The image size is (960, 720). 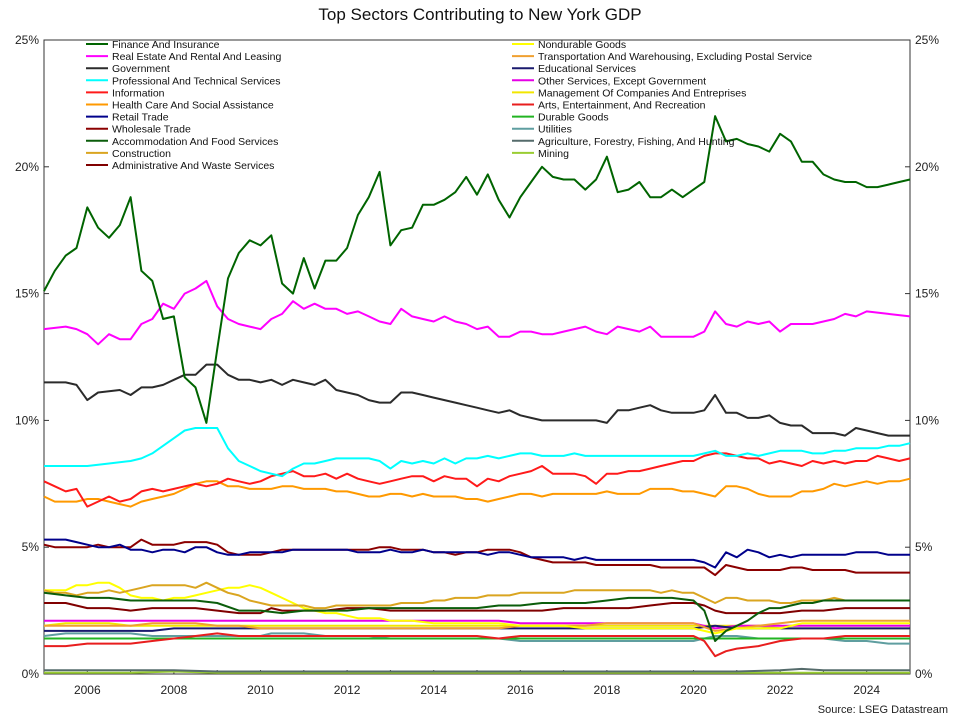 What do you see at coordinates (927, 167) in the screenshot?
I see `y-tick-label-right: 20%` at bounding box center [927, 167].